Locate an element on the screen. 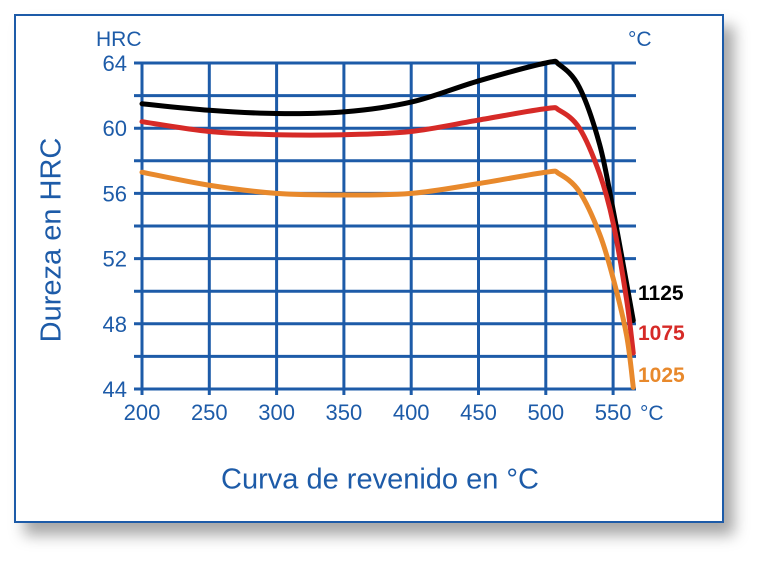  x-tick-label: 300 is located at coordinates (276, 412).